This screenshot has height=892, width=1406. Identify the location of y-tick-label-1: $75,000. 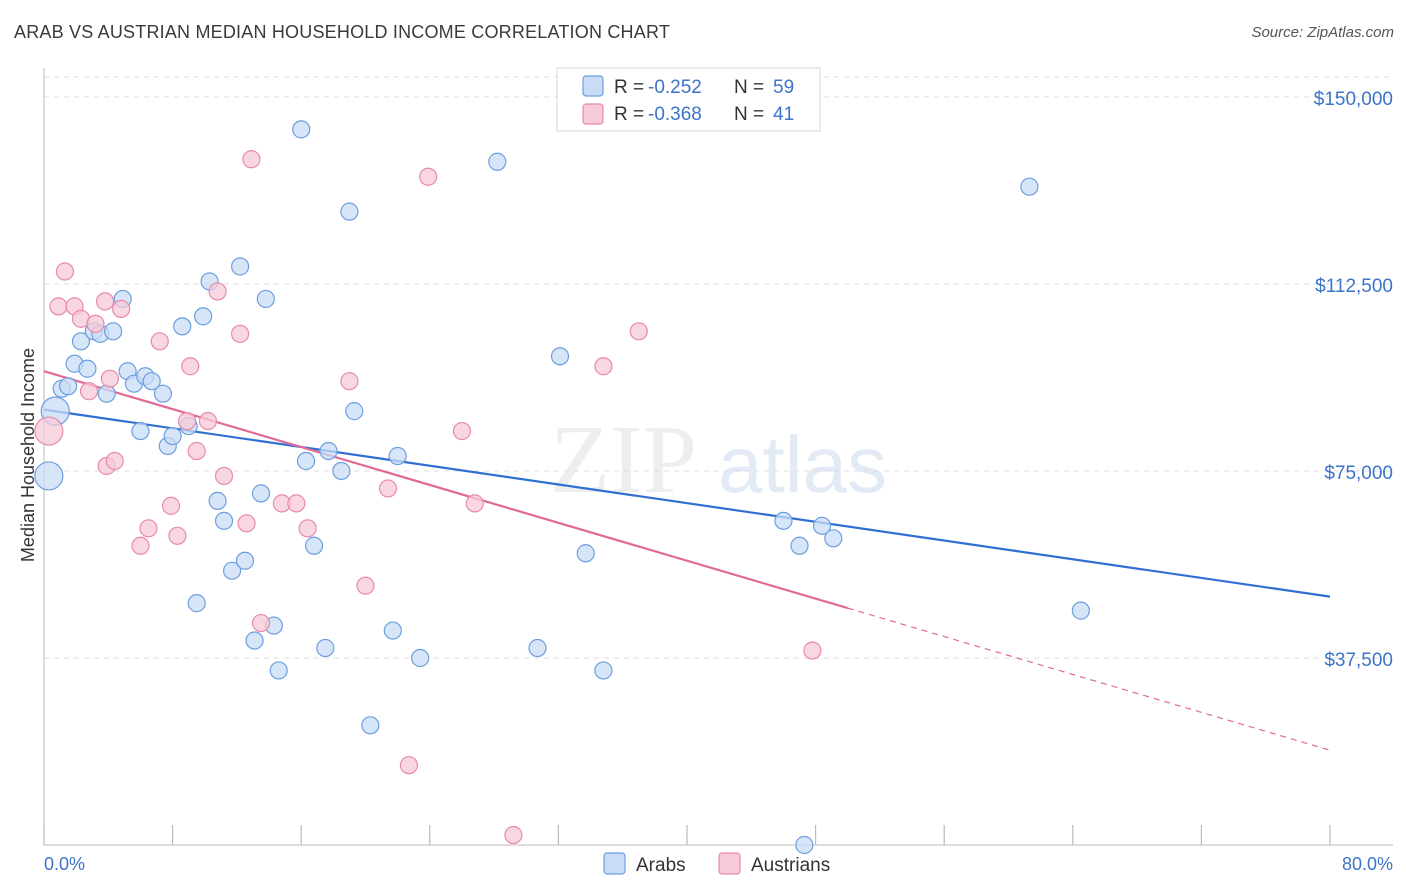
(1358, 473).